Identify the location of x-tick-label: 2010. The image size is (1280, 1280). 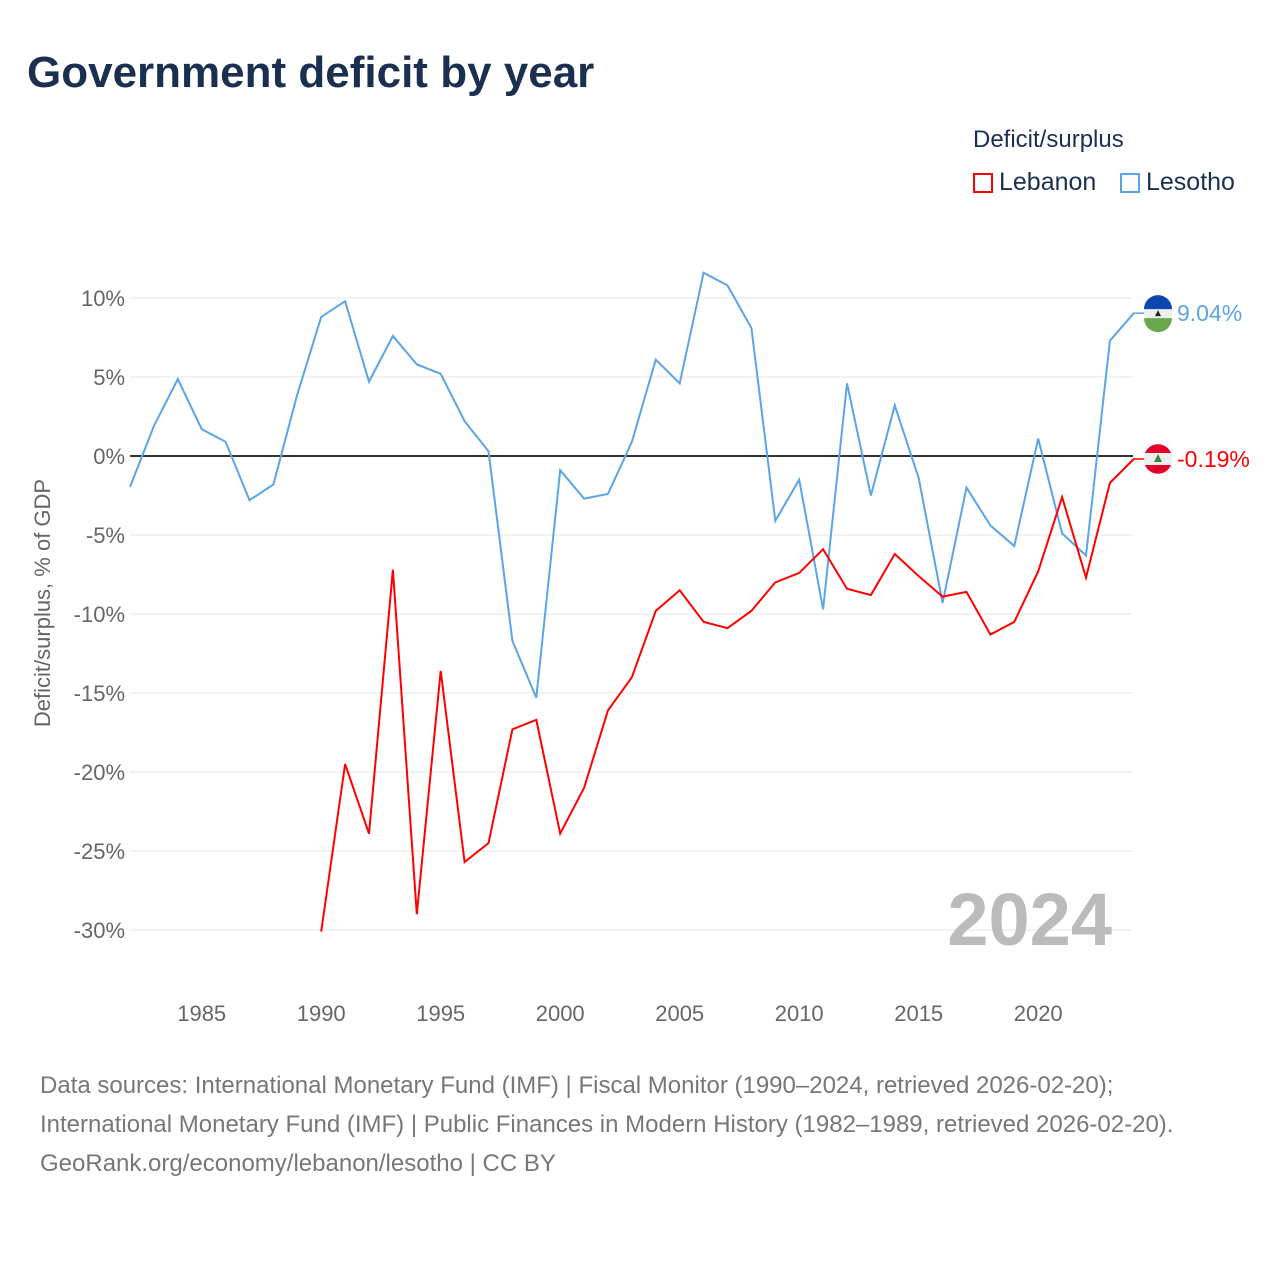
(799, 1013).